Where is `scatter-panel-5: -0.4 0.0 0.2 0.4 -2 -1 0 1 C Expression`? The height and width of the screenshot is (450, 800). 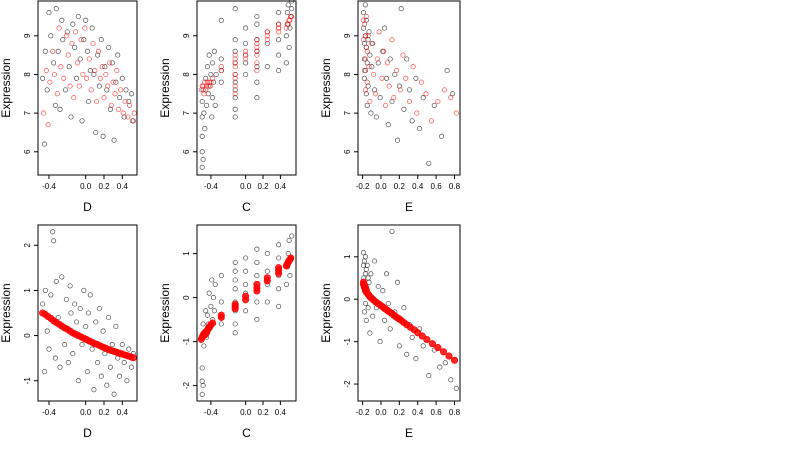 scatter-panel-5: -0.4 0.0 0.2 0.4 -2 -1 0 1 C Expression is located at coordinates (227, 332).